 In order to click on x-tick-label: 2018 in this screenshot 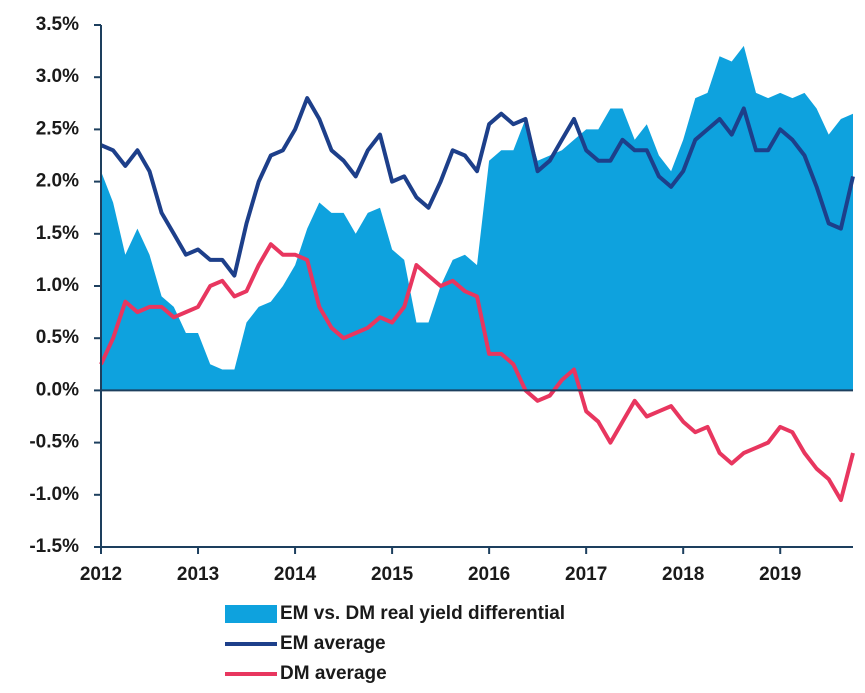, I will do `click(683, 574)`.